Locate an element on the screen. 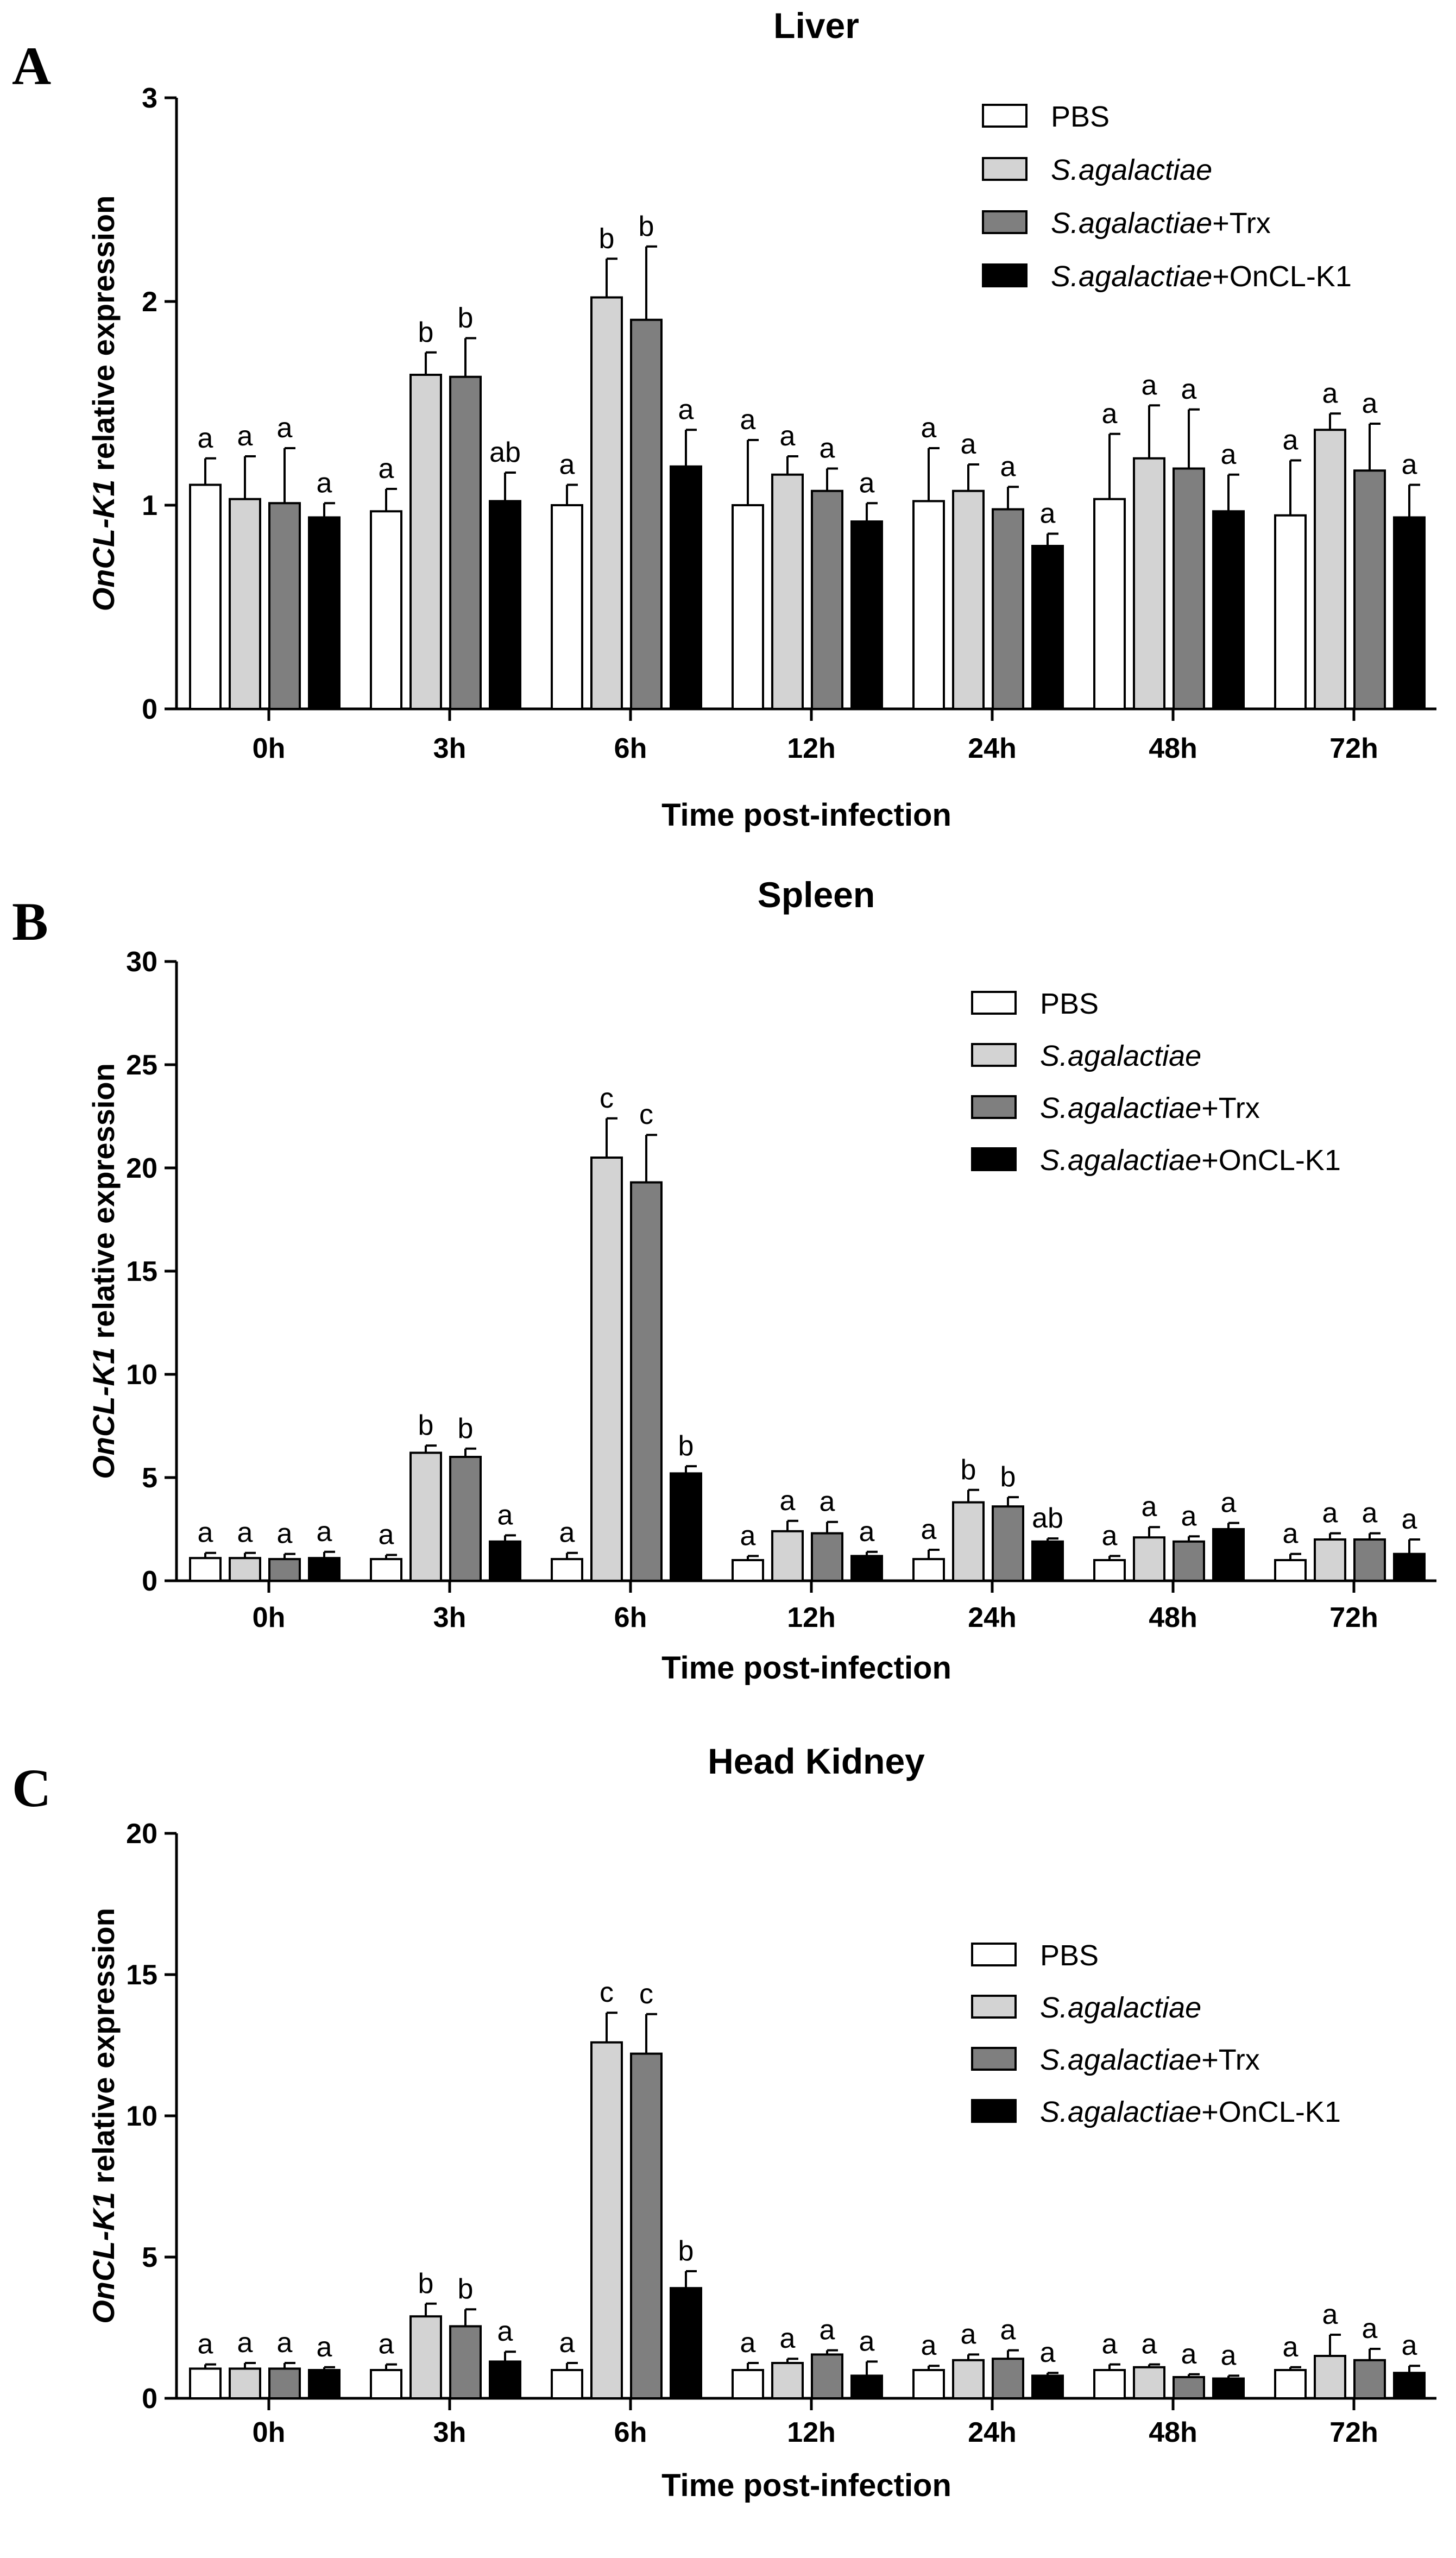 The image size is (1456, 2558). y-axis-label-gene: OnCL-K1 is located at coordinates (103, 1413).